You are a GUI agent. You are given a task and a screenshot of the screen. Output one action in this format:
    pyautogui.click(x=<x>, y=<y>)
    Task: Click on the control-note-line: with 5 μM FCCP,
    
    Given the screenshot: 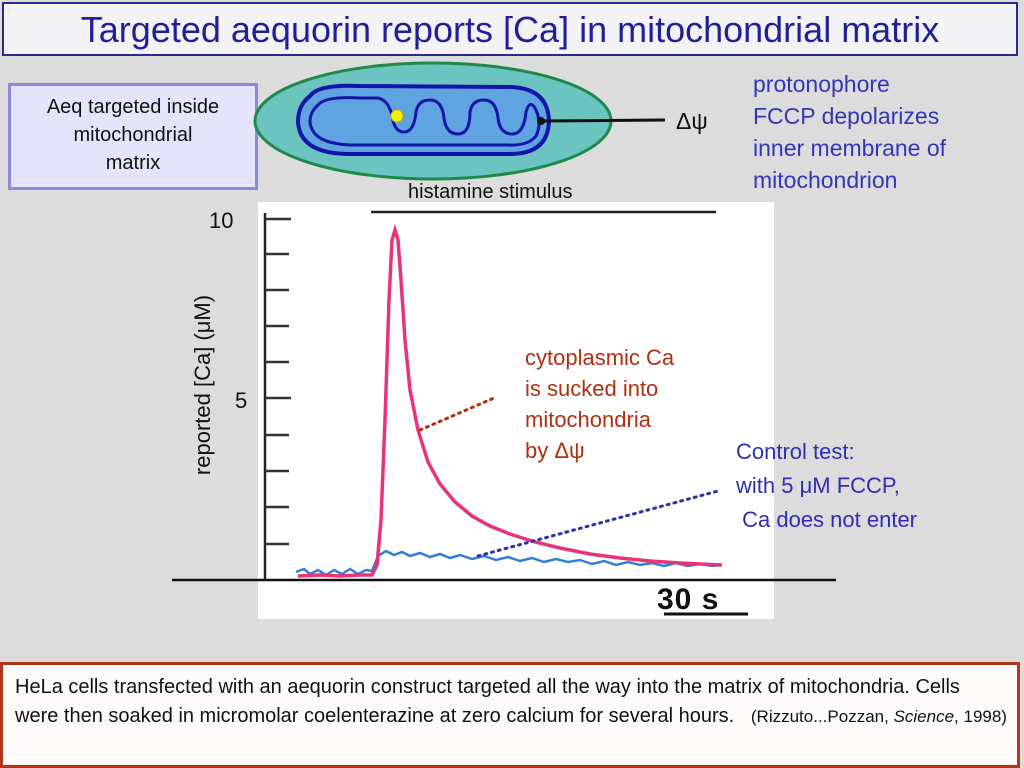 What is the action you would take?
    pyautogui.click(x=818, y=485)
    